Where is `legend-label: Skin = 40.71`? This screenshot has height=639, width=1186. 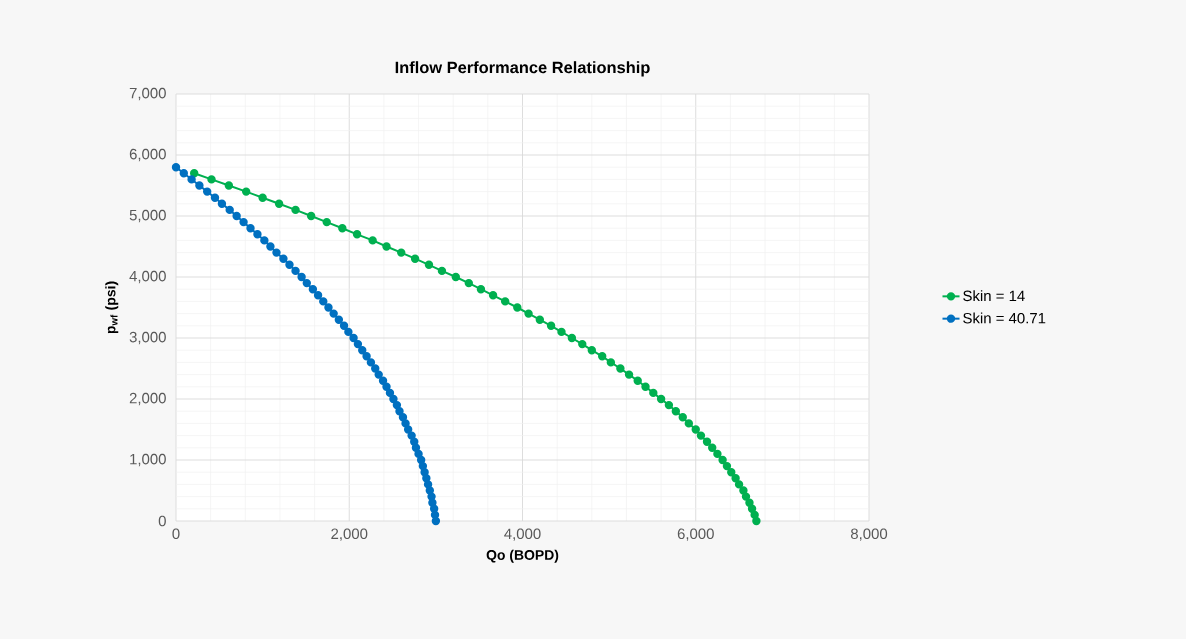
legend-label: Skin = 40.71 is located at coordinates (1004, 318).